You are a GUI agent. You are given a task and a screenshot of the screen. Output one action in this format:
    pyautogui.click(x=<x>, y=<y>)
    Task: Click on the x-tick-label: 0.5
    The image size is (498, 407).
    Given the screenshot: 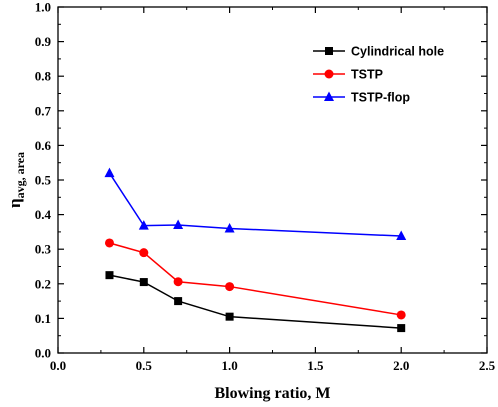 What is the action you would take?
    pyautogui.click(x=144, y=365)
    